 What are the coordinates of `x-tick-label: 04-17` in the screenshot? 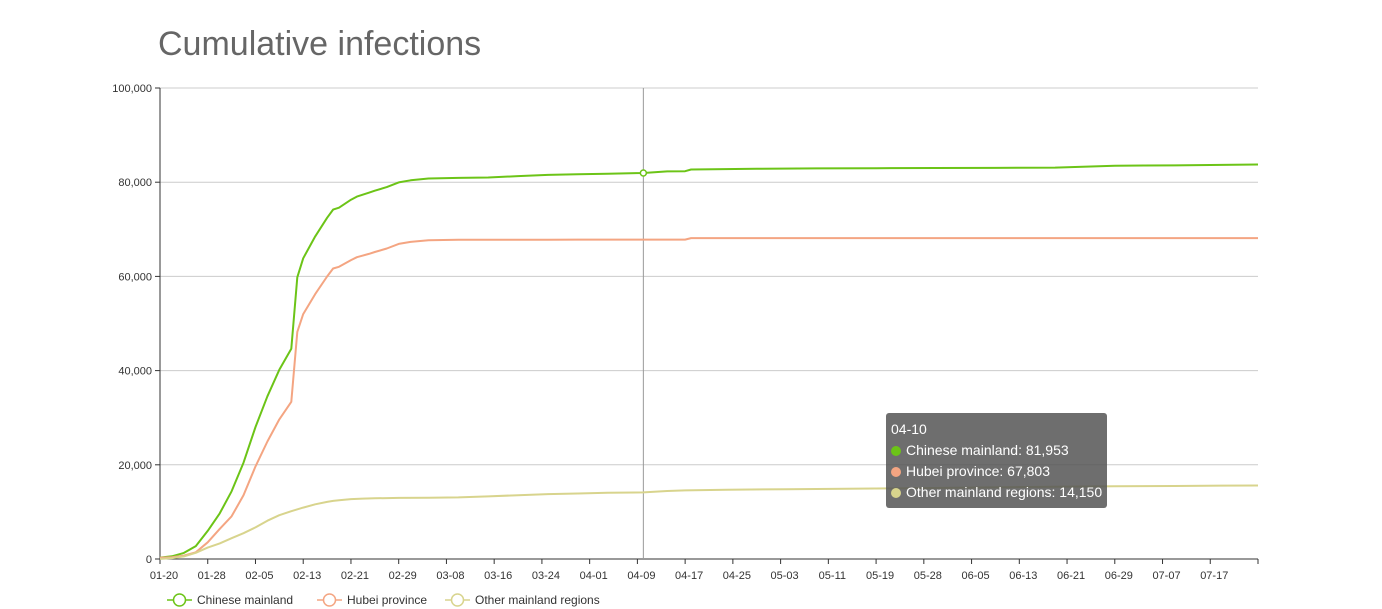 It's located at (689, 576).